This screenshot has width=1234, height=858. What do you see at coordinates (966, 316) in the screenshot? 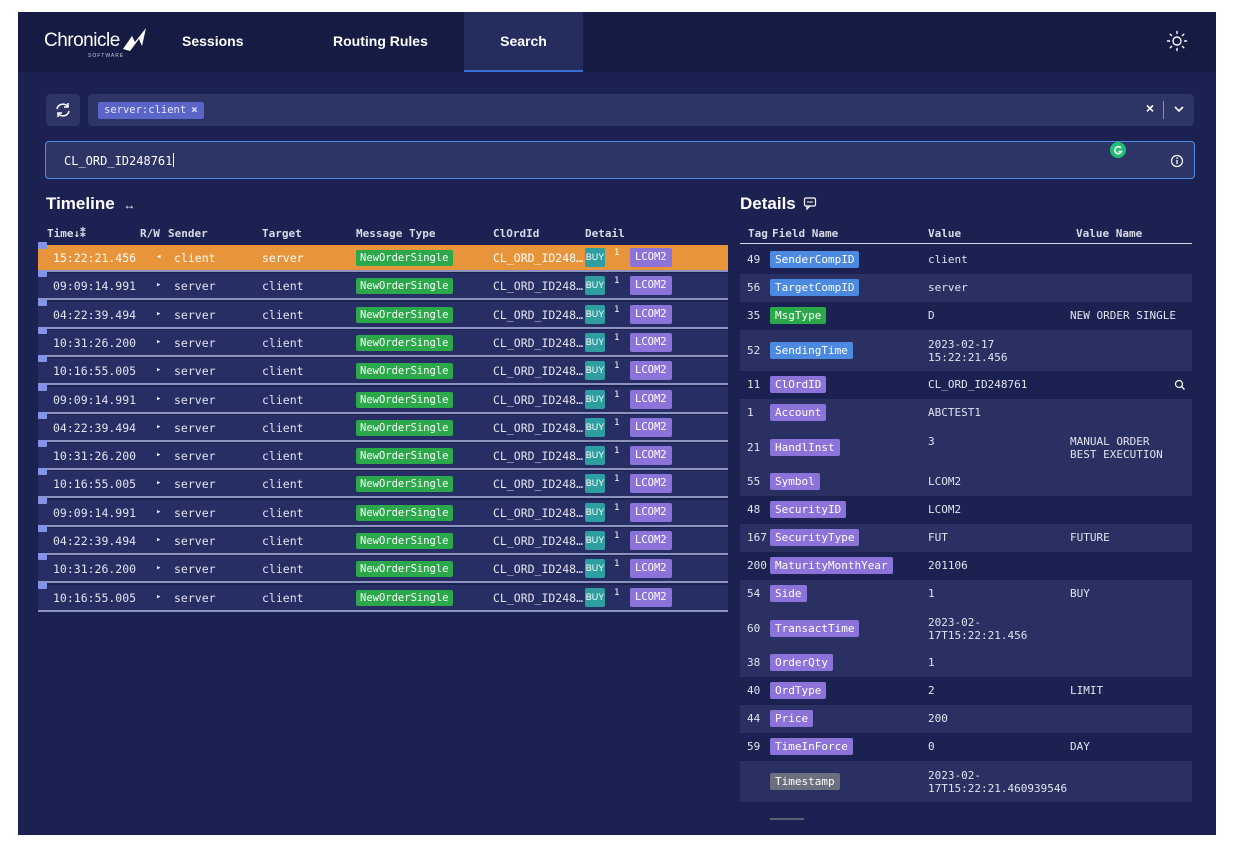
I see `detail-row: 35 MsgType D NEW ORDER SINGLE` at bounding box center [966, 316].